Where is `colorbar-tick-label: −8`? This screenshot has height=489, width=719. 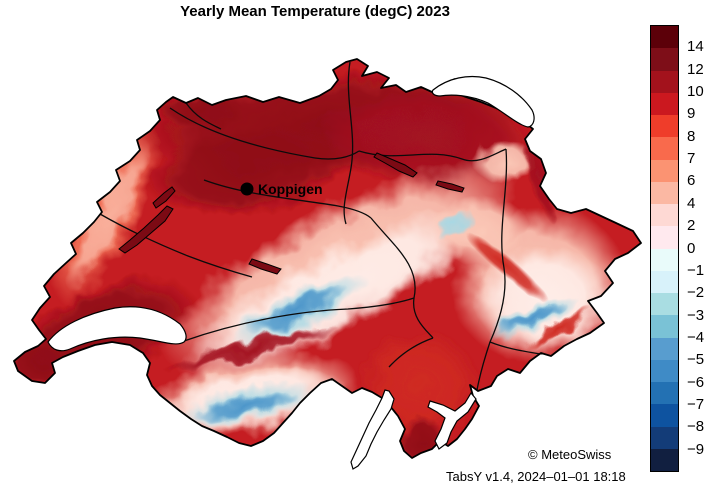
colorbar-tick-label: −8 is located at coordinates (696, 427).